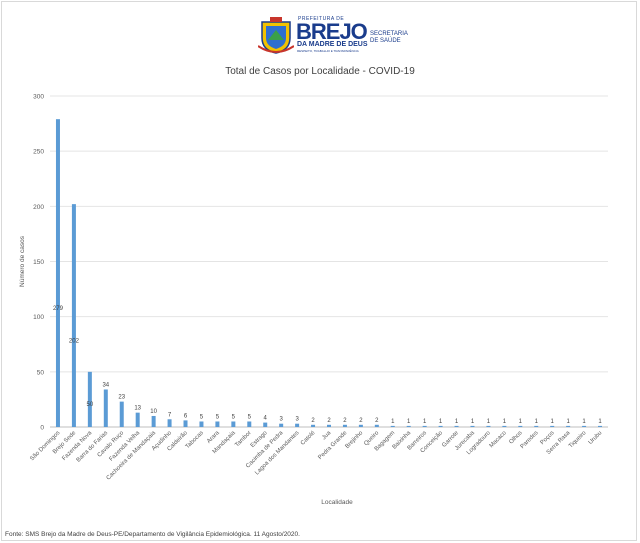  I want to click on data-label: 10, so click(153, 412).